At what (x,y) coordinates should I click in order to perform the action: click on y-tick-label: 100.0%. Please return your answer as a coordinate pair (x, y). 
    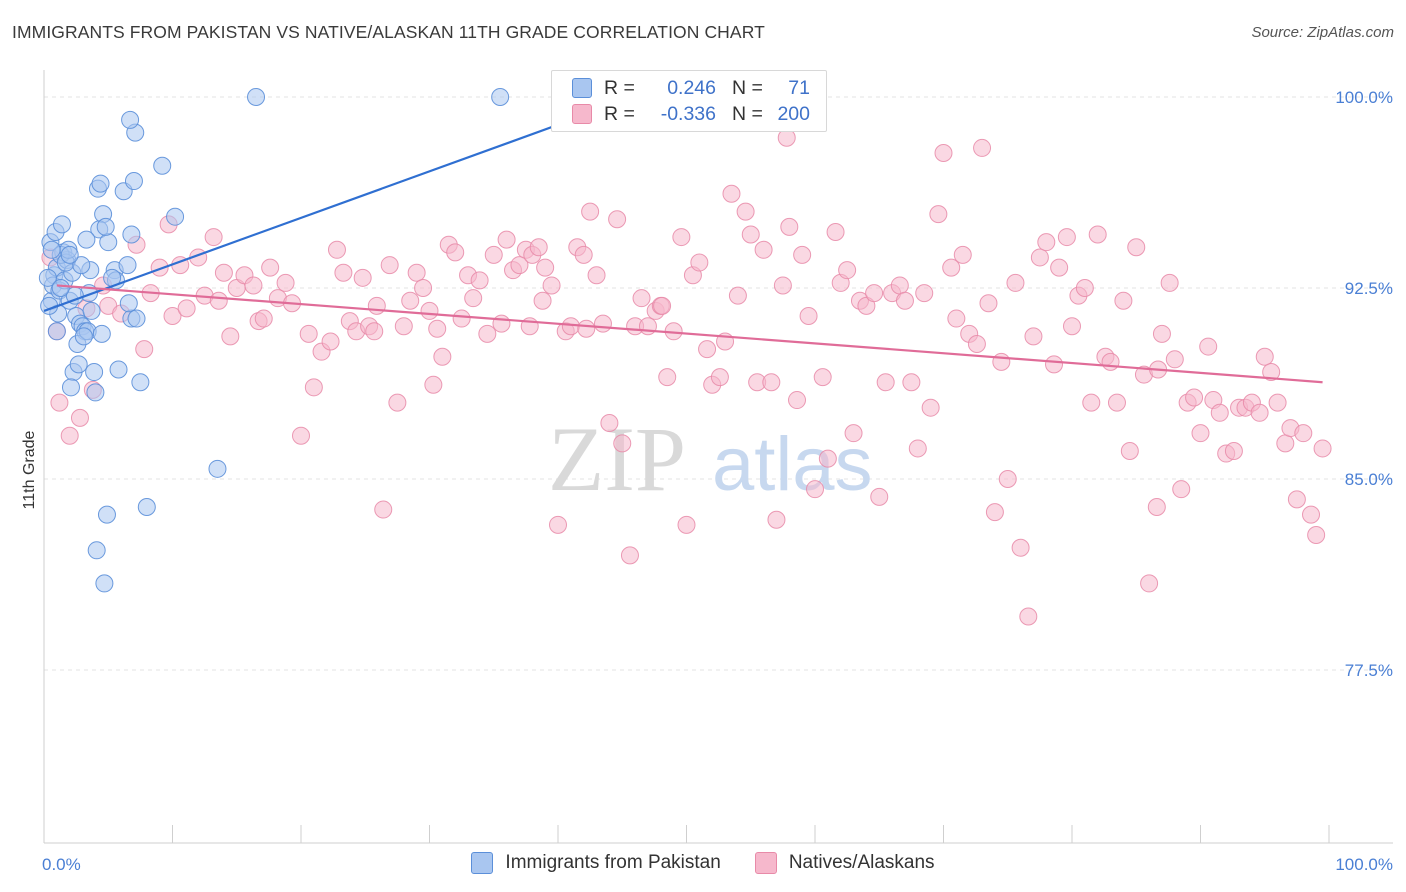
    Looking at the image, I should click on (1364, 97).